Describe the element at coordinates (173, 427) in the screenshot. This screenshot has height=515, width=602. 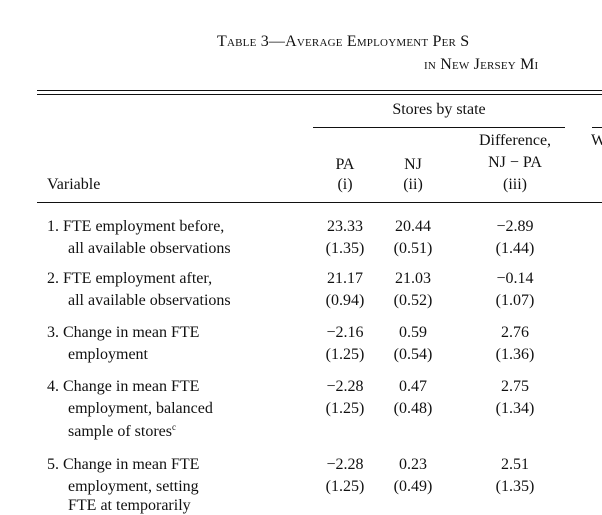
I see `row4-footnote-marker: c` at that location.